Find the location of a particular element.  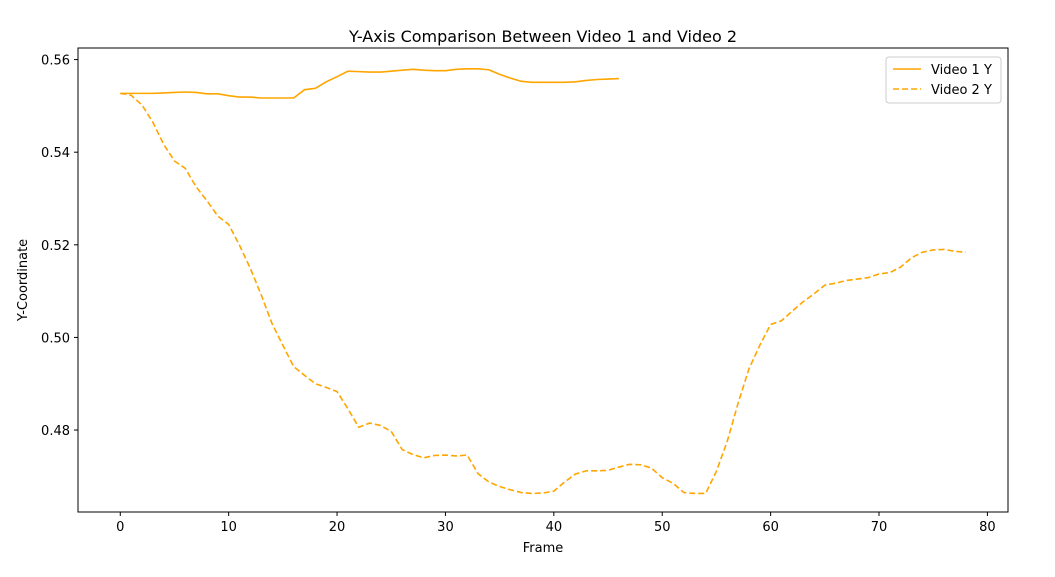

x-tick-label: 20 is located at coordinates (337, 527).